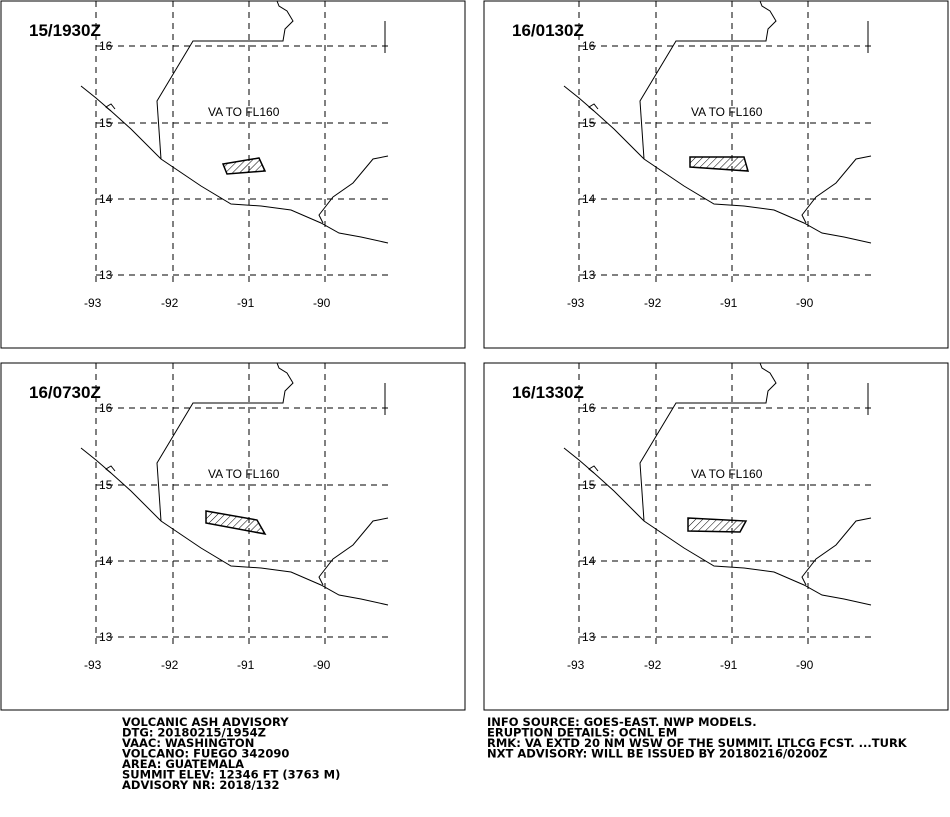  I want to click on advisory-line: SUMMIT ELEV: 12346 FT (3763 M), so click(231, 775).